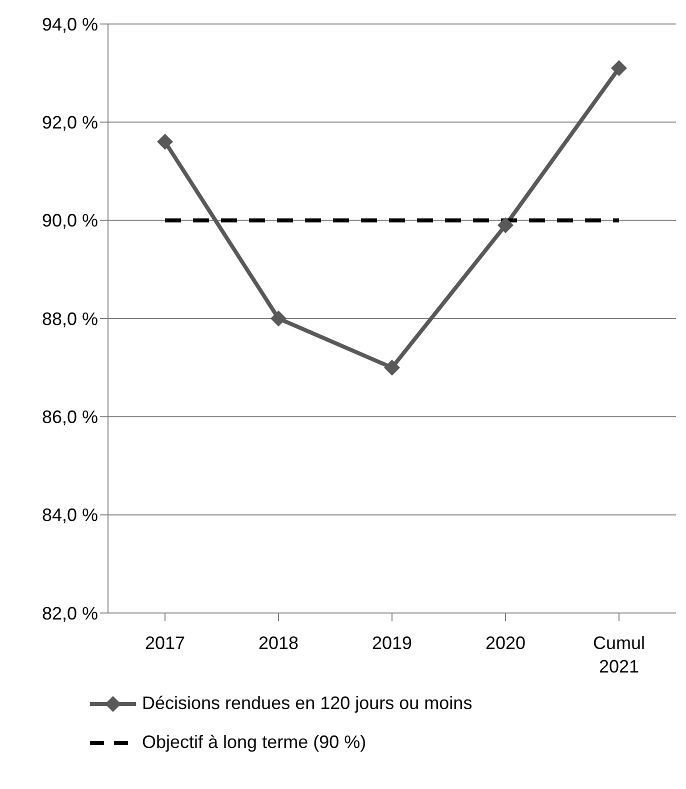  I want to click on y-tick-label: 84,0 %, so click(70, 515).